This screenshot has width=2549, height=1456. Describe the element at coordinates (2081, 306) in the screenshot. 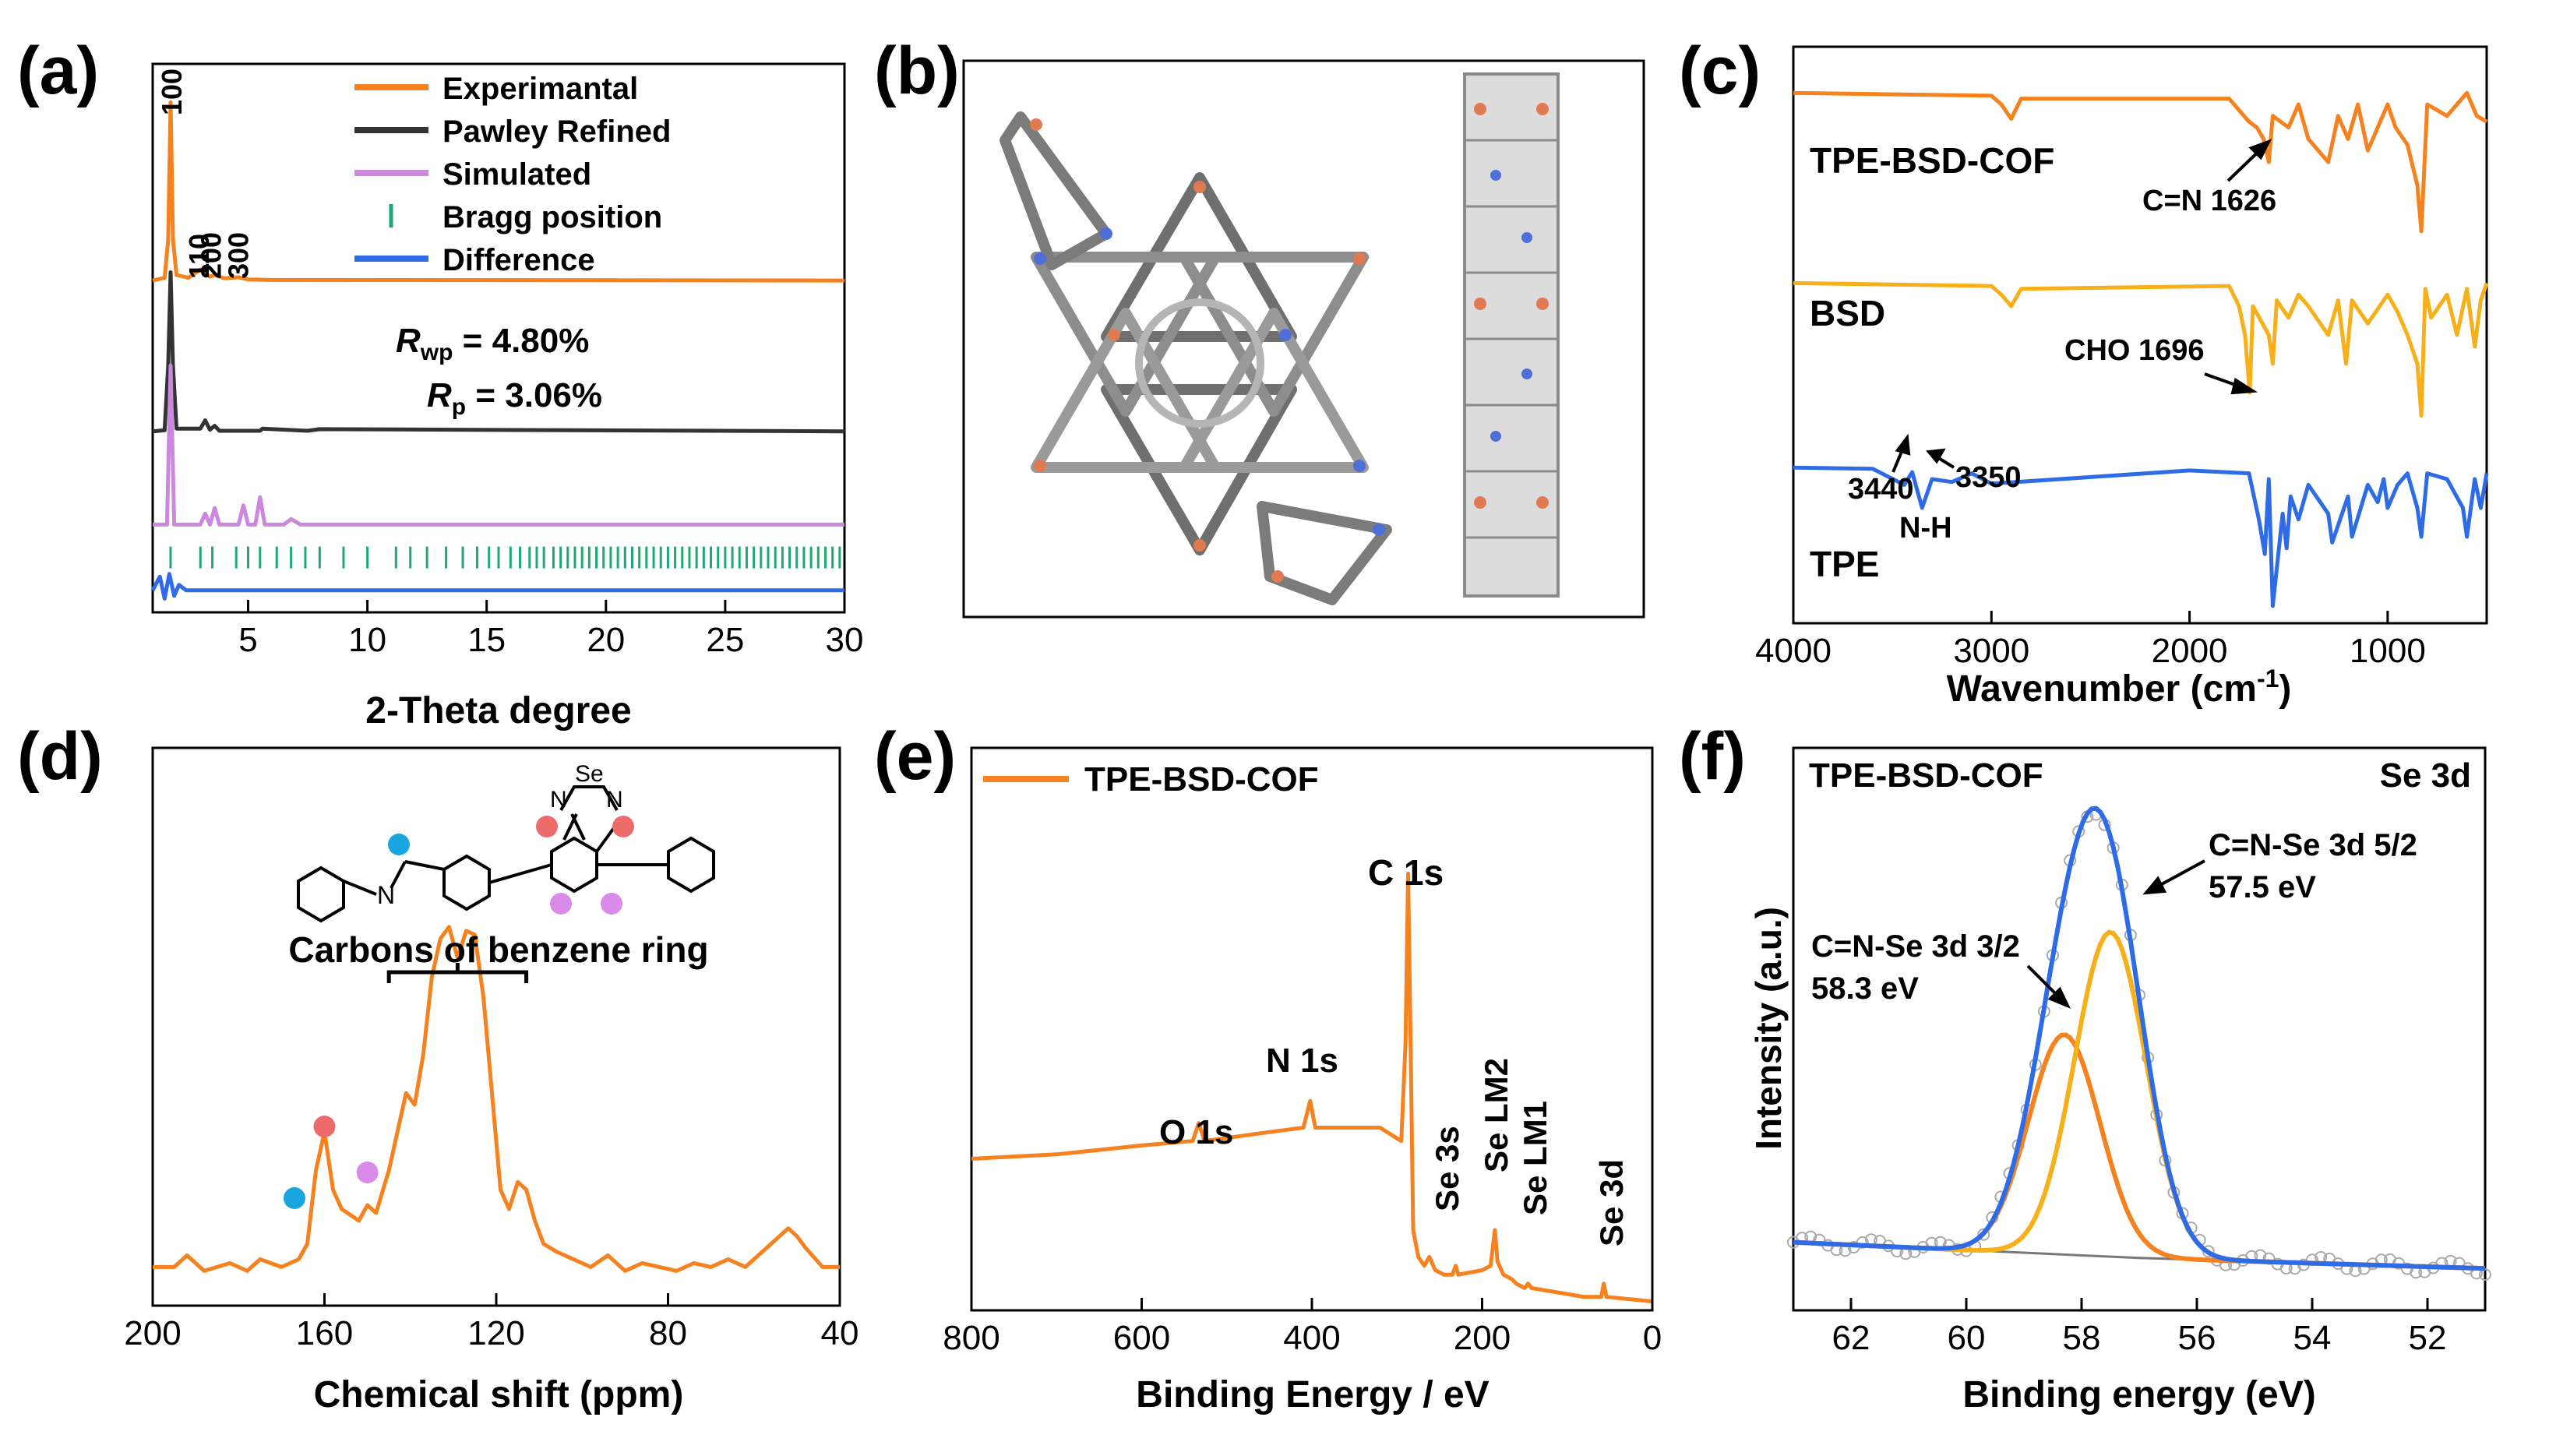

I see `panel-c-arrows` at that location.